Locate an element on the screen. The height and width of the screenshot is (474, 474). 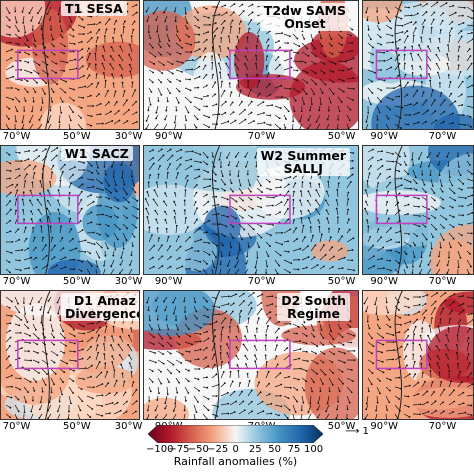
lon-tick-label: 90°W is located at coordinates (384, 426).